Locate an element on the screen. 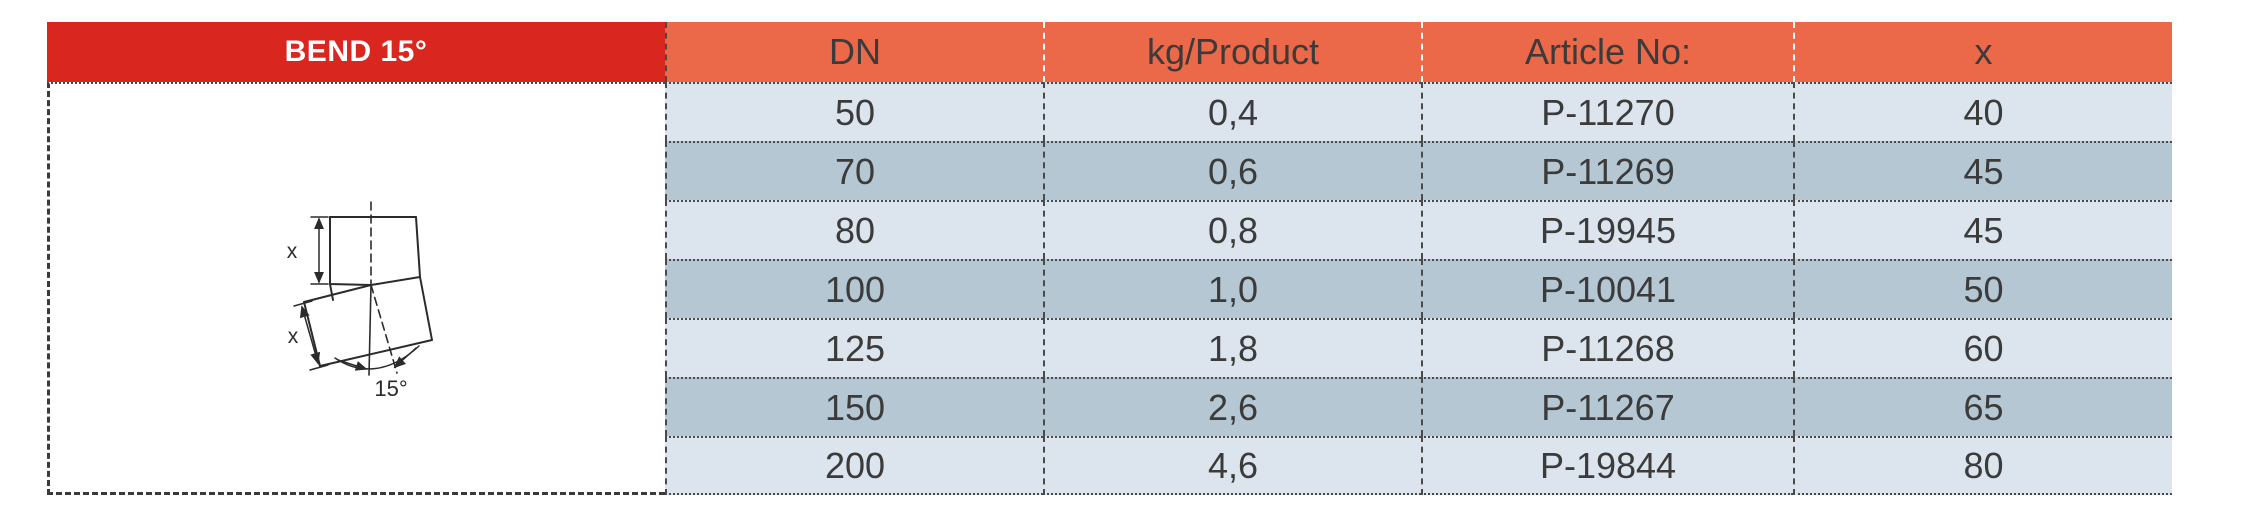 The height and width of the screenshot is (513, 2249). cell-dn: 70 is located at coordinates (854, 170).